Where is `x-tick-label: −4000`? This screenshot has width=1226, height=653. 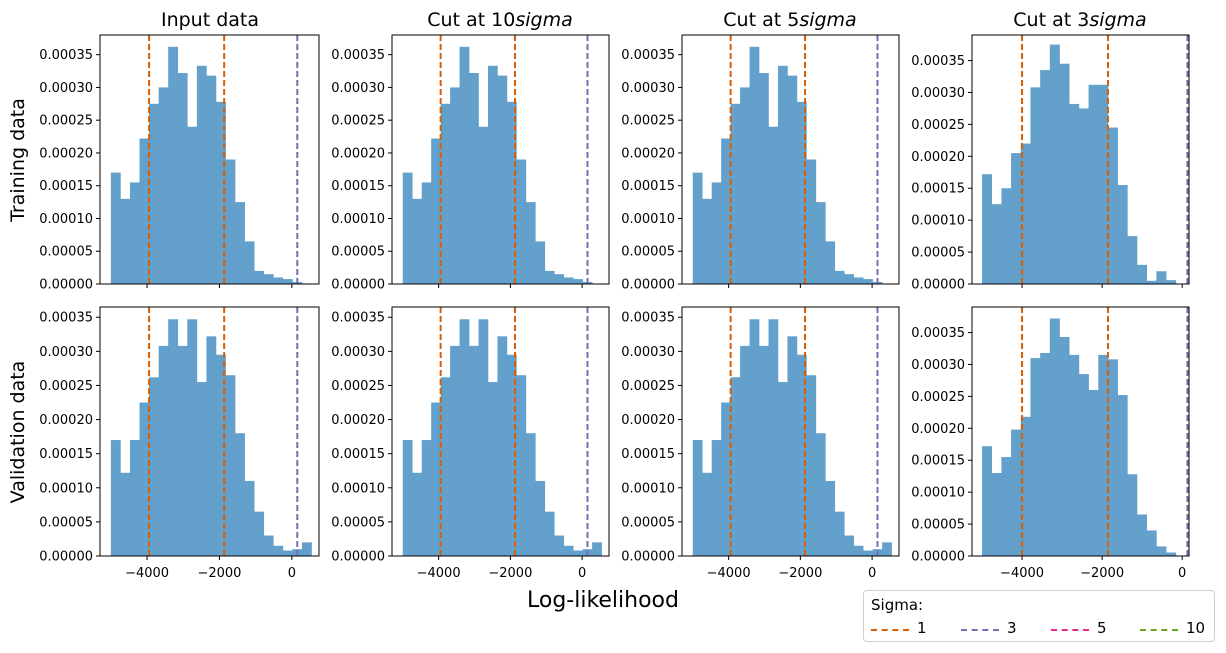
x-tick-label: −4000 is located at coordinates (729, 573).